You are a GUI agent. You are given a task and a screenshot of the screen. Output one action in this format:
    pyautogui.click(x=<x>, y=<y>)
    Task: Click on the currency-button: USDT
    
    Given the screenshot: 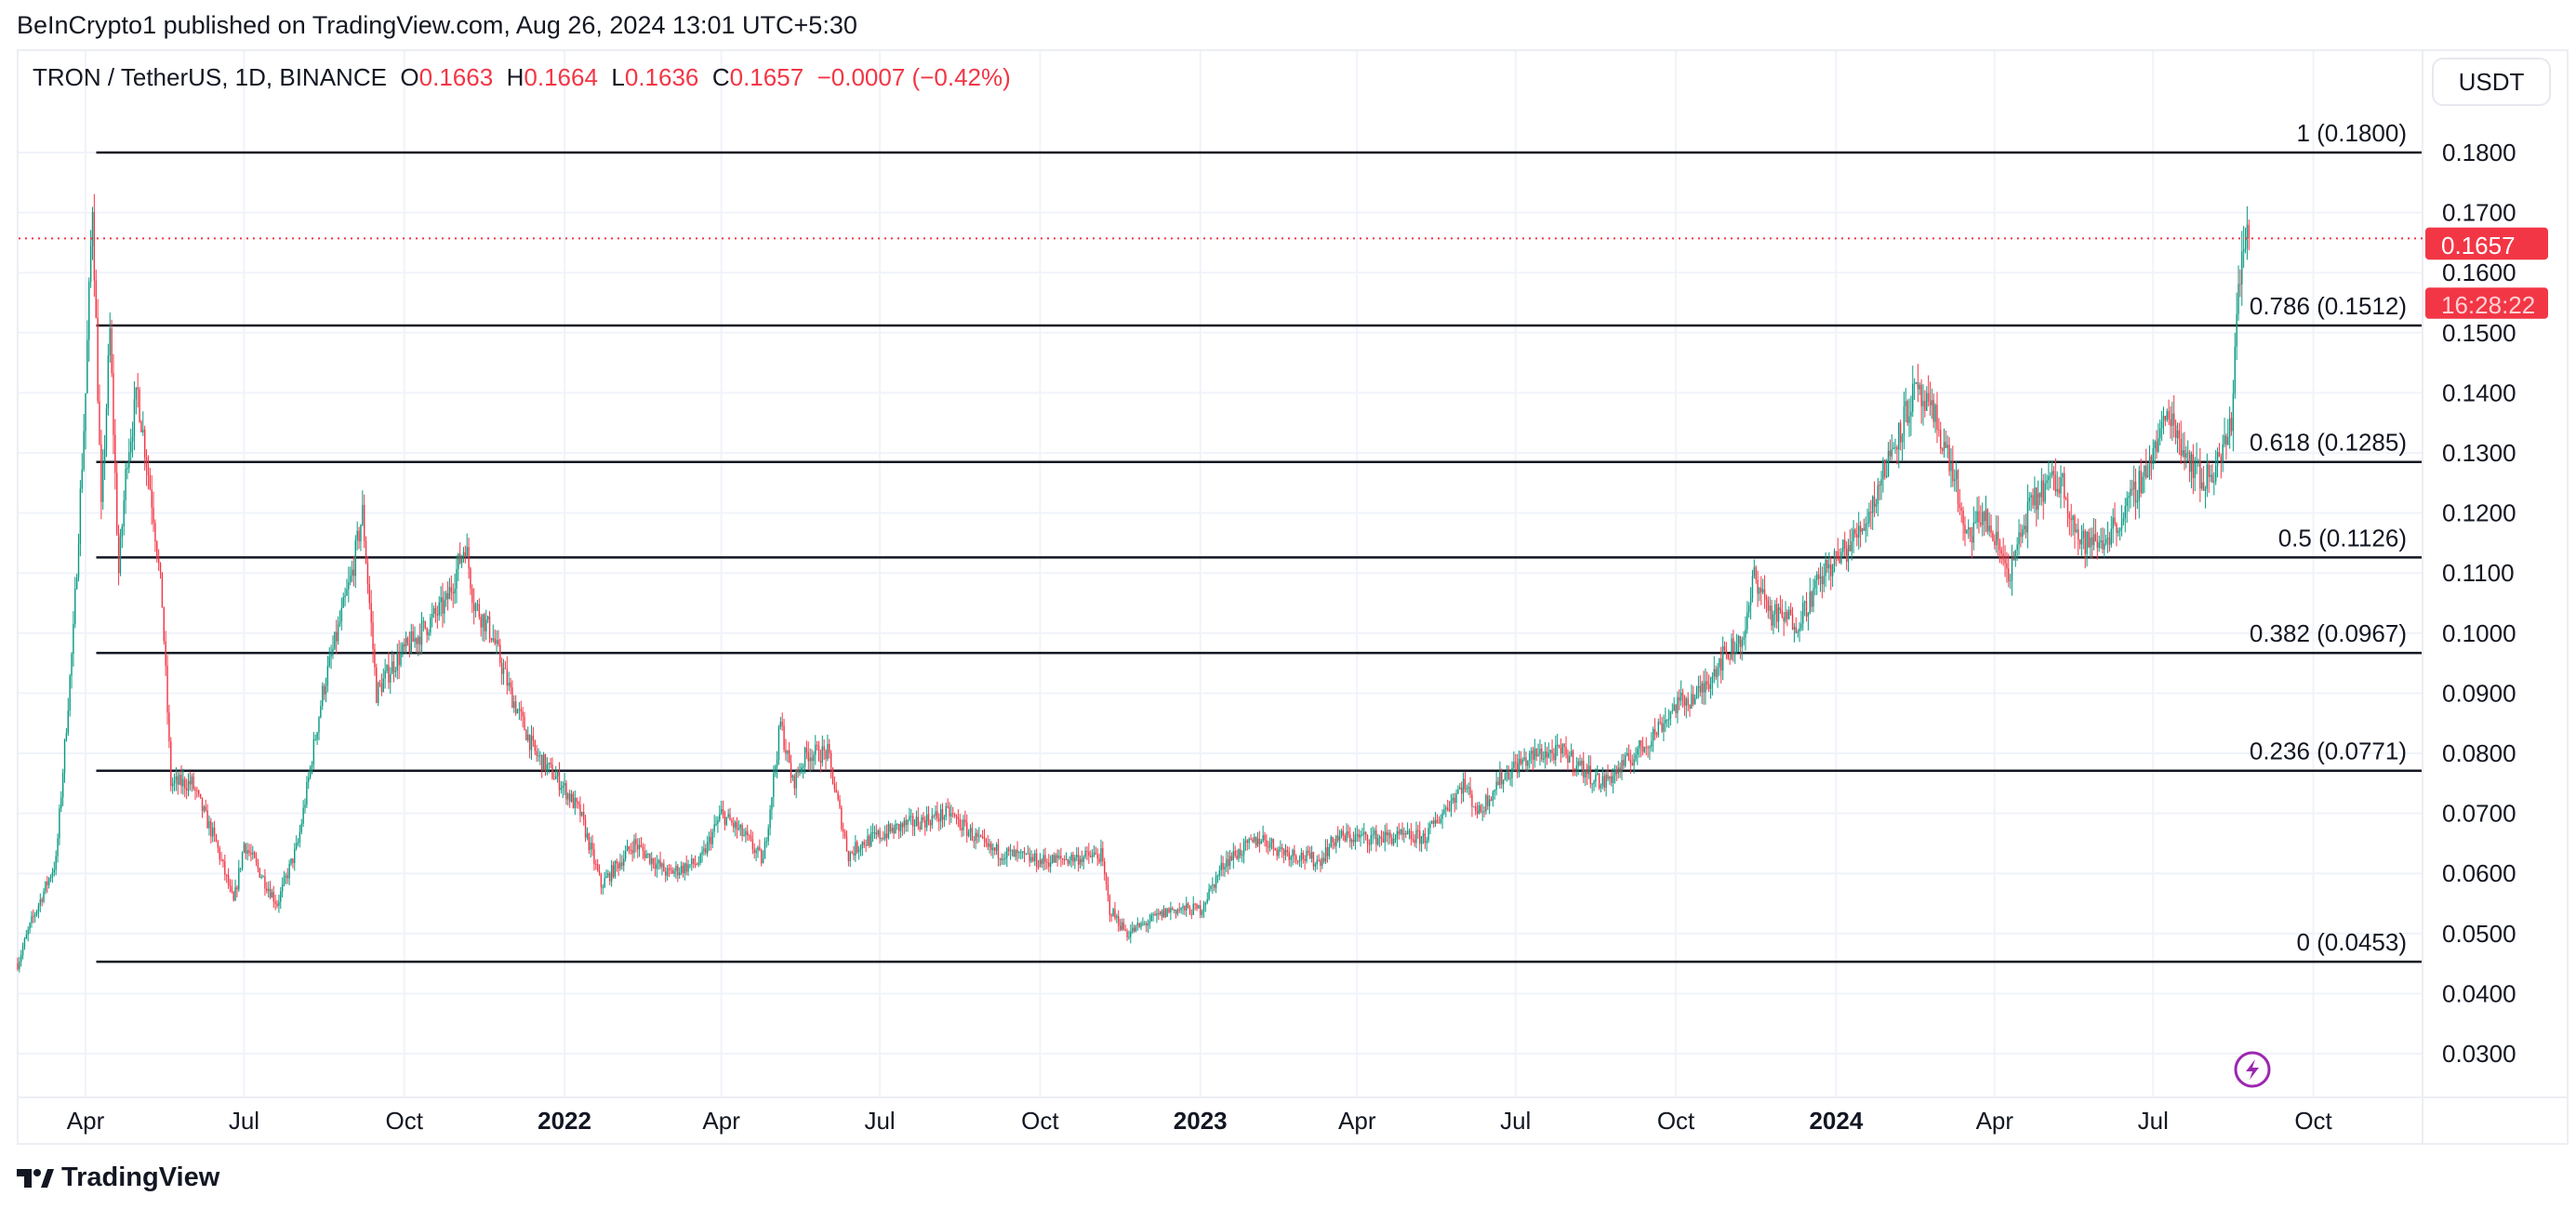 What is the action you would take?
    pyautogui.click(x=2491, y=82)
    